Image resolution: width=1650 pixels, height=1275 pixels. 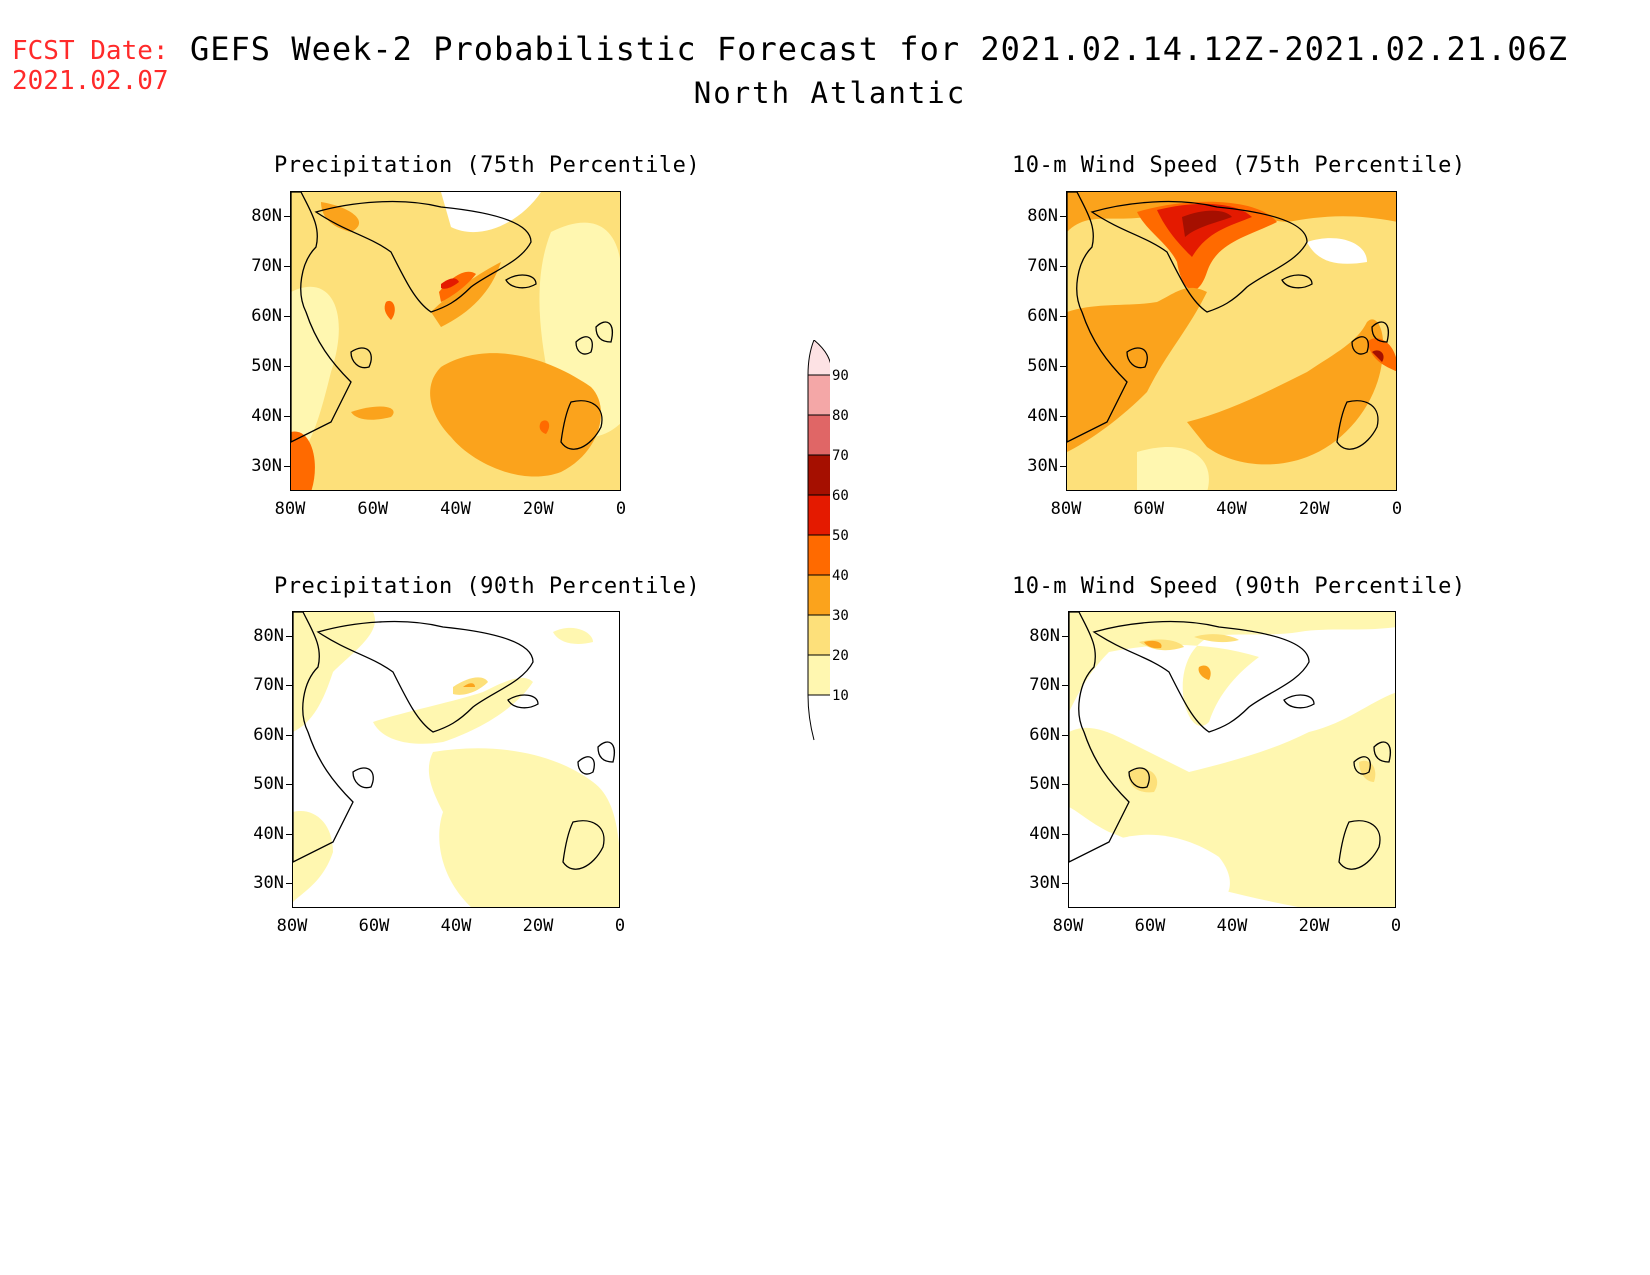 What do you see at coordinates (487, 586) in the screenshot?
I see `panel-title-precip90: Precipitation (90th Percentile)` at bounding box center [487, 586].